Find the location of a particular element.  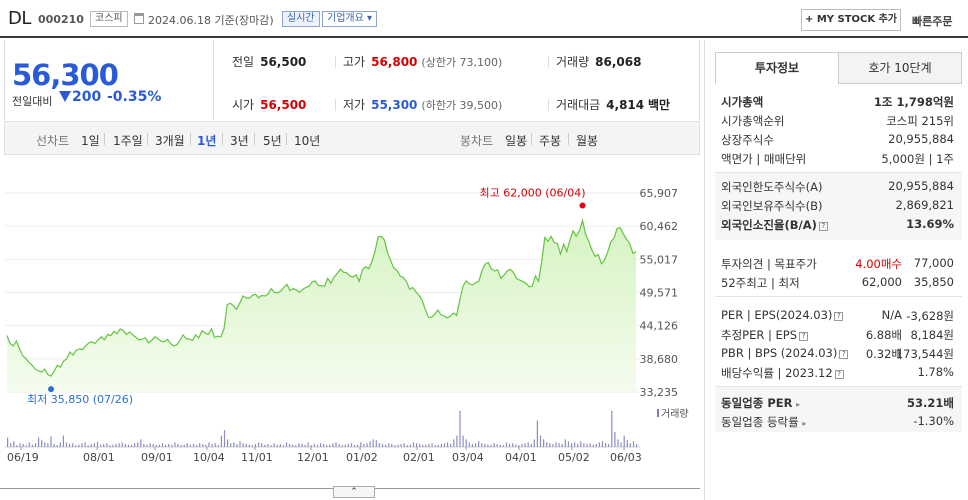

candle-monthly: 월봉 is located at coordinates (587, 141).